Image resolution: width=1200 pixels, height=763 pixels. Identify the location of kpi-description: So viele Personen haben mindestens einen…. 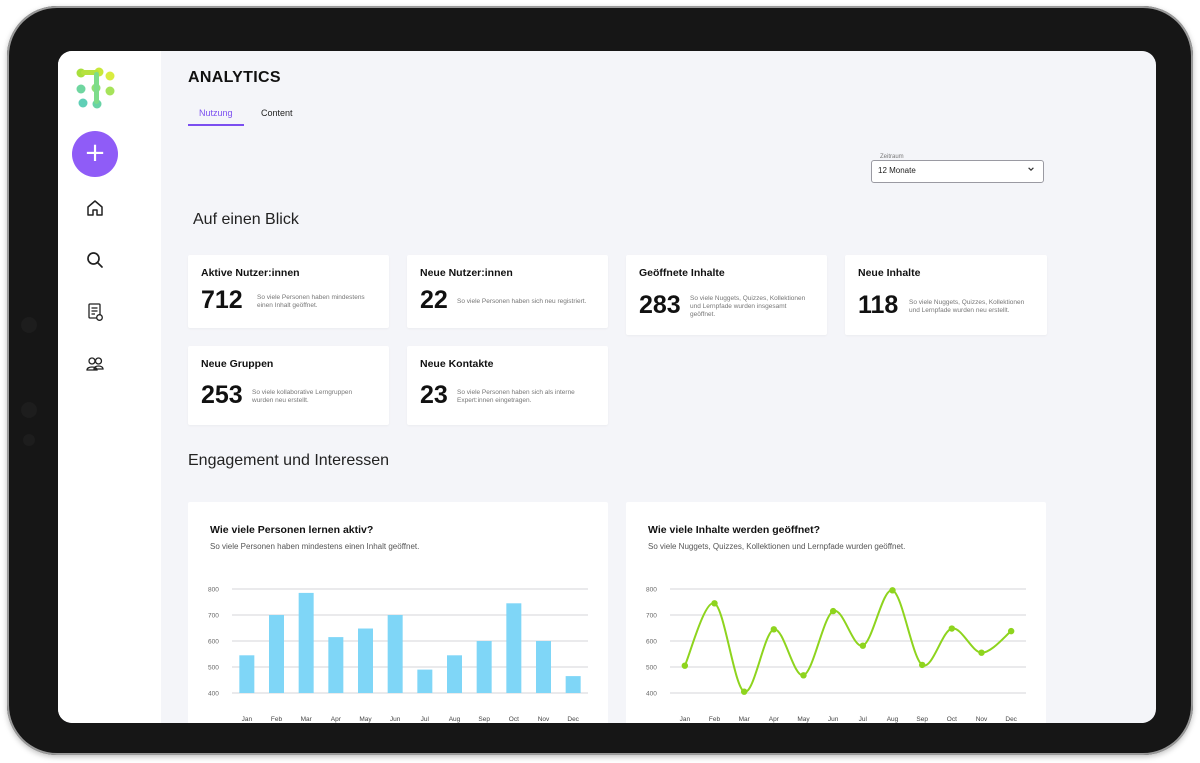
(311, 301).